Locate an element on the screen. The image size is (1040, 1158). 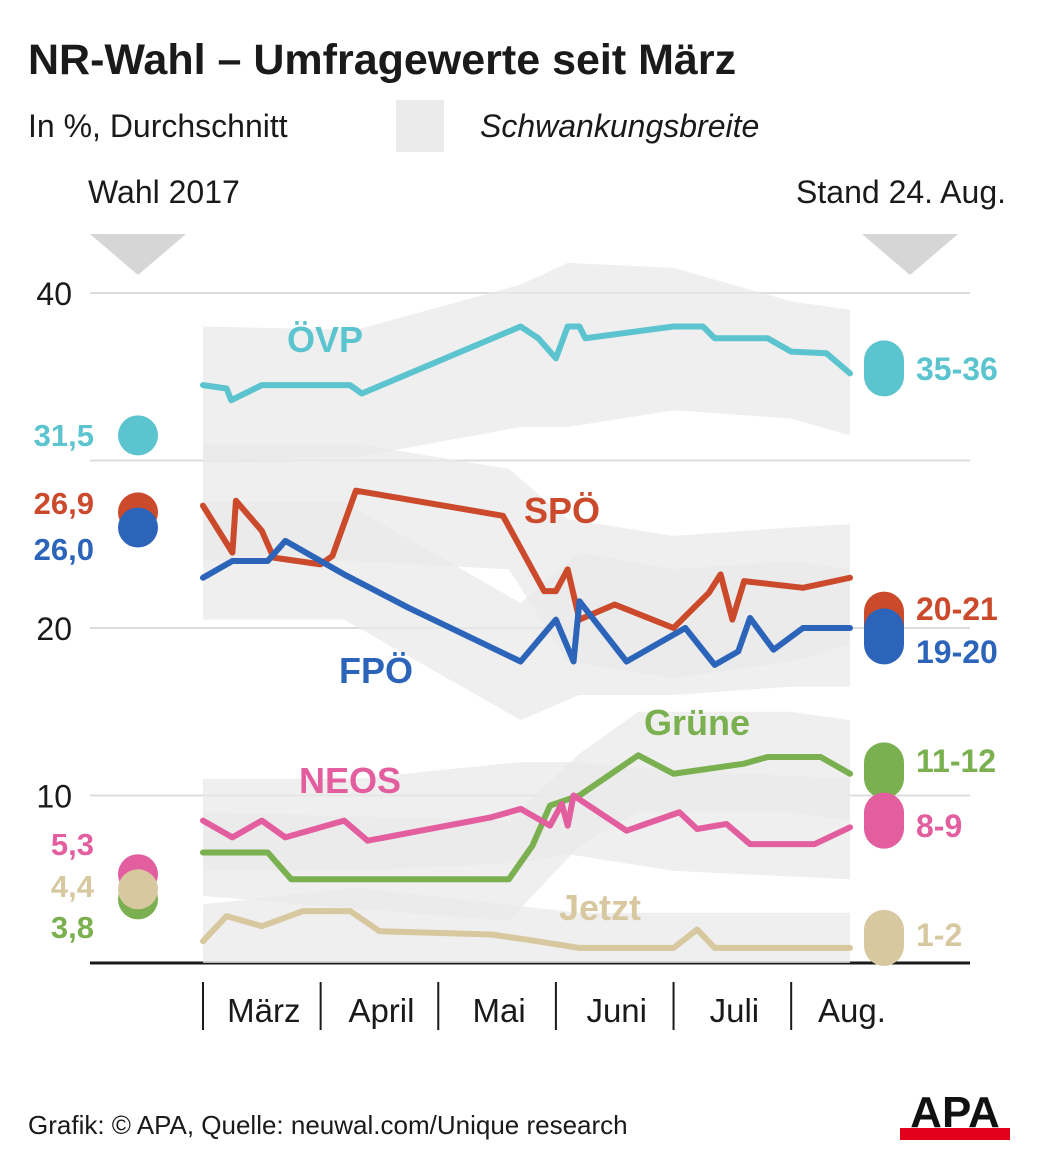
election-value-label: 5,3 is located at coordinates (72, 844).